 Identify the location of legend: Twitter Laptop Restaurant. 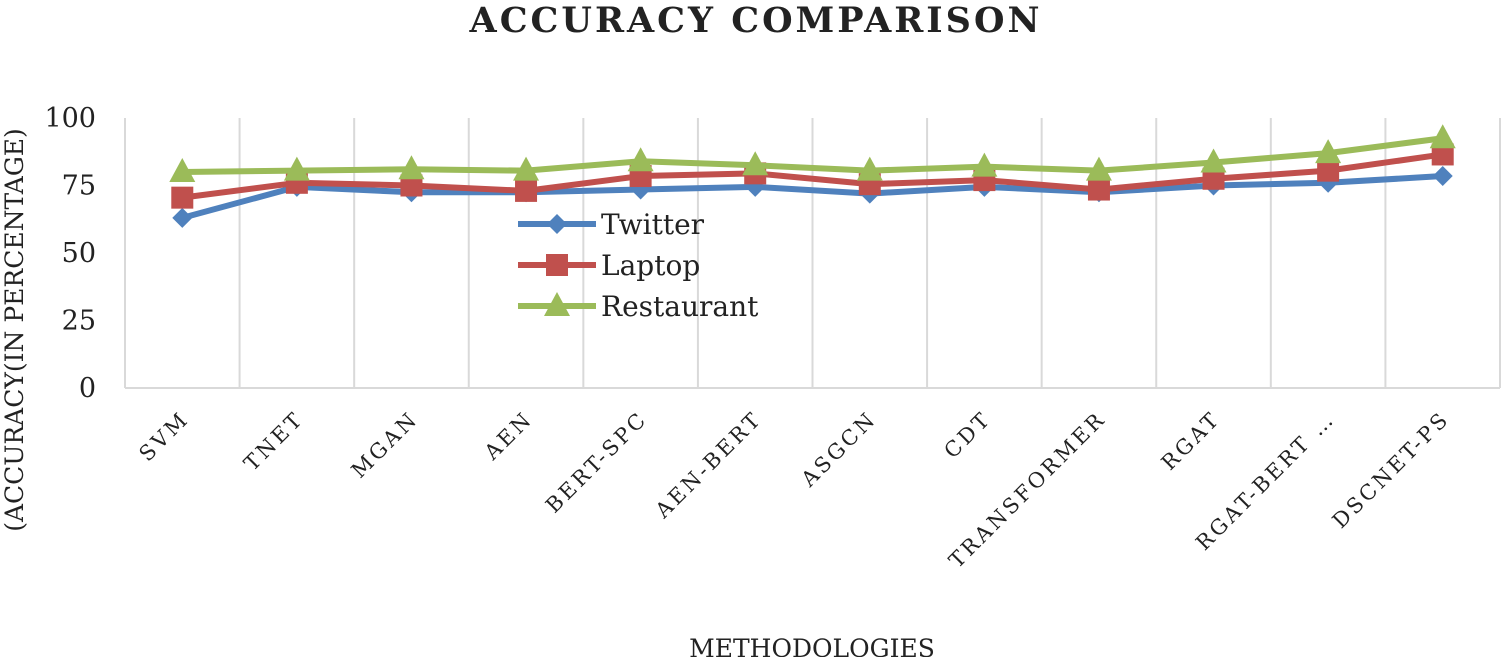
(638, 265).